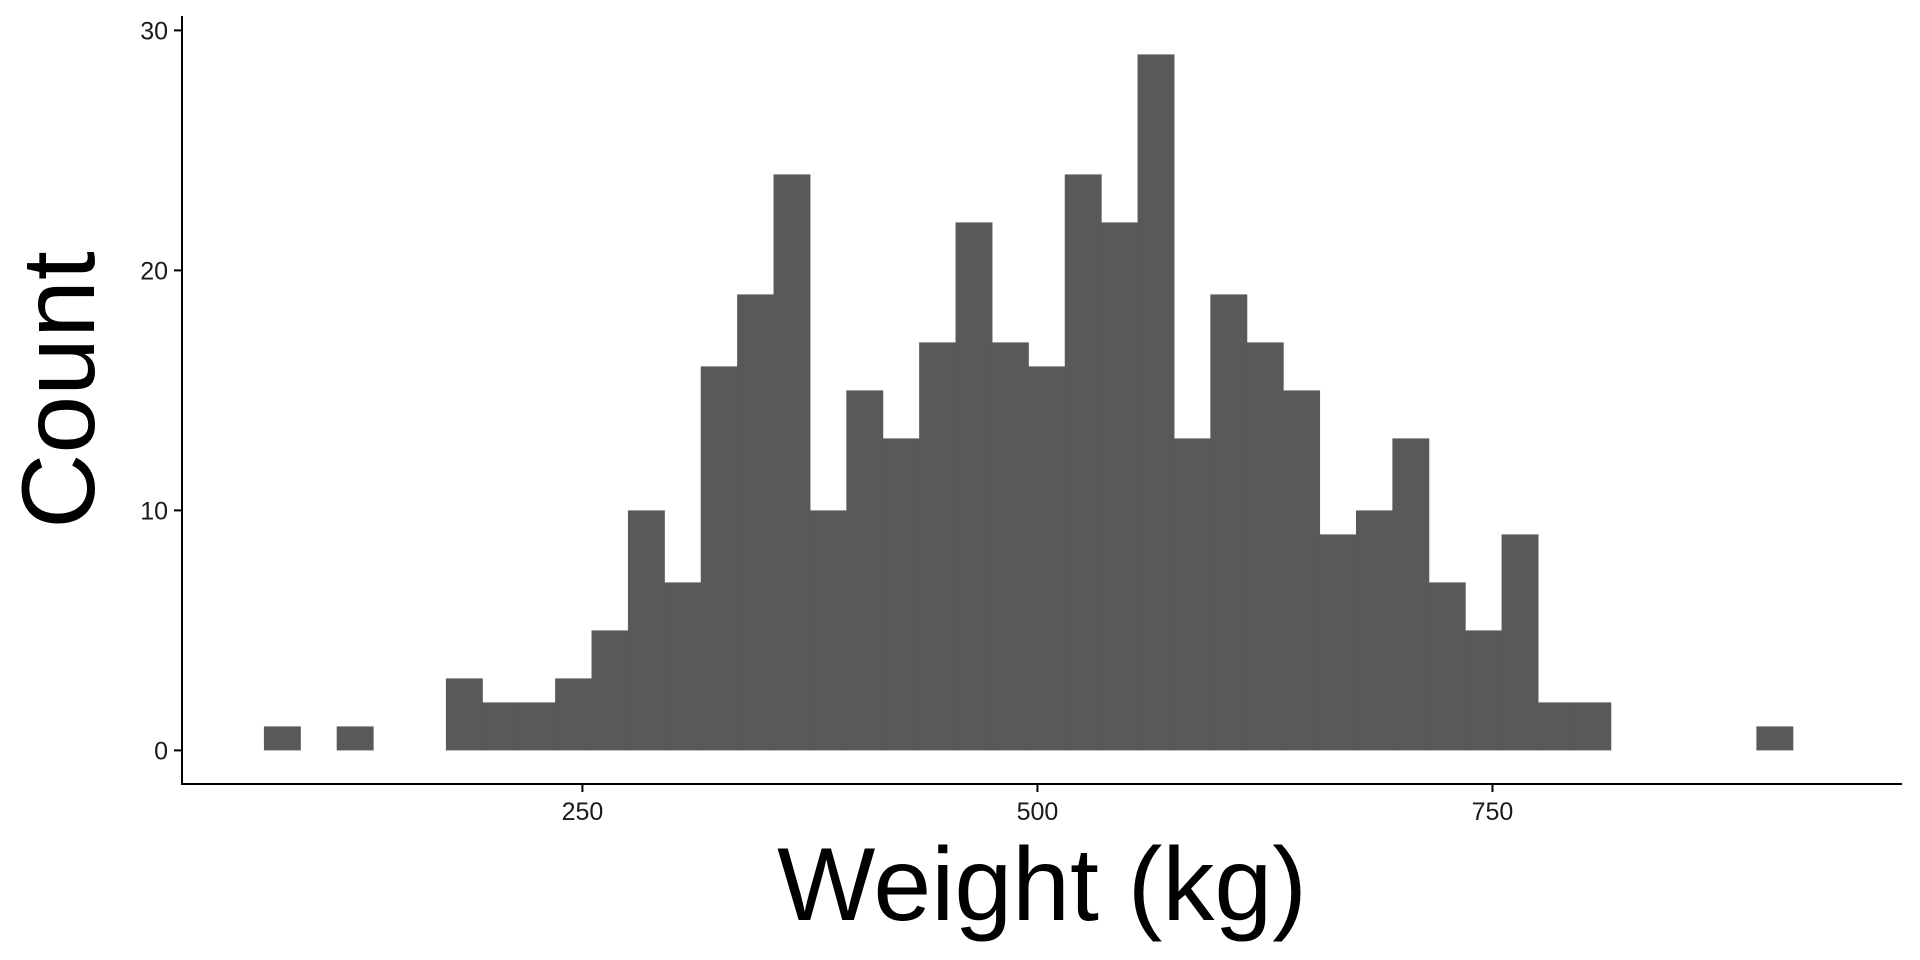 The width and height of the screenshot is (1920, 960). I want to click on y-axis-title: Count, so click(59, 390).